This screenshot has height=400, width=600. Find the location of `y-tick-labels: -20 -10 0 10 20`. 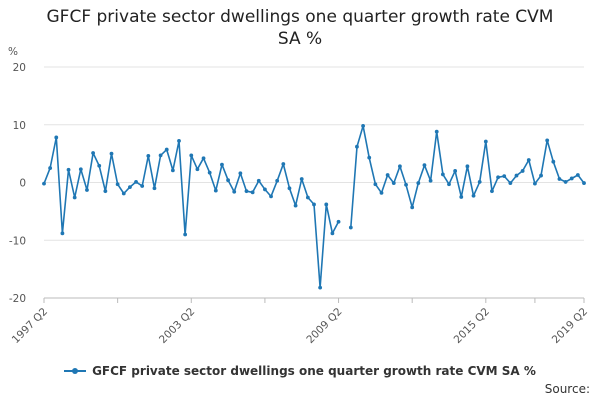

y-tick-labels: -20 -10 0 10 20 is located at coordinates (17, 183).